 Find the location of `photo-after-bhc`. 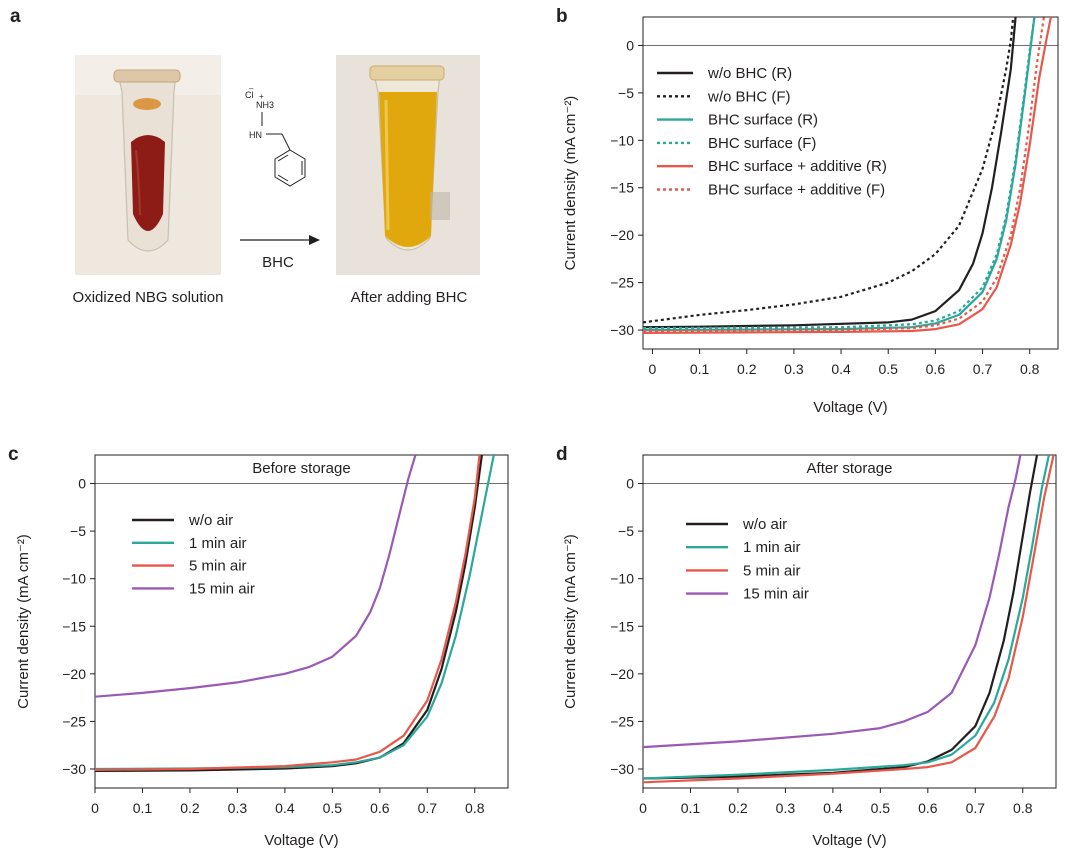

photo-after-bhc is located at coordinates (408, 165).